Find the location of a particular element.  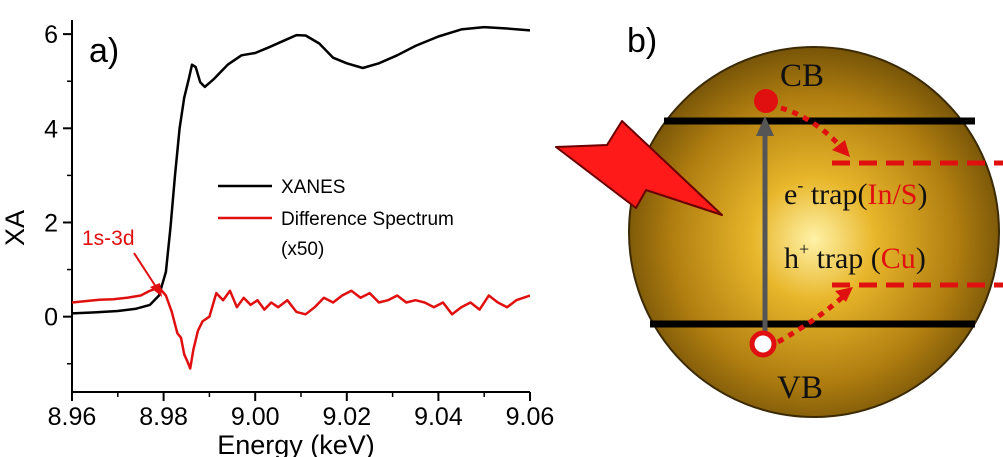

annotation-arrow-head is located at coordinates (156, 290).